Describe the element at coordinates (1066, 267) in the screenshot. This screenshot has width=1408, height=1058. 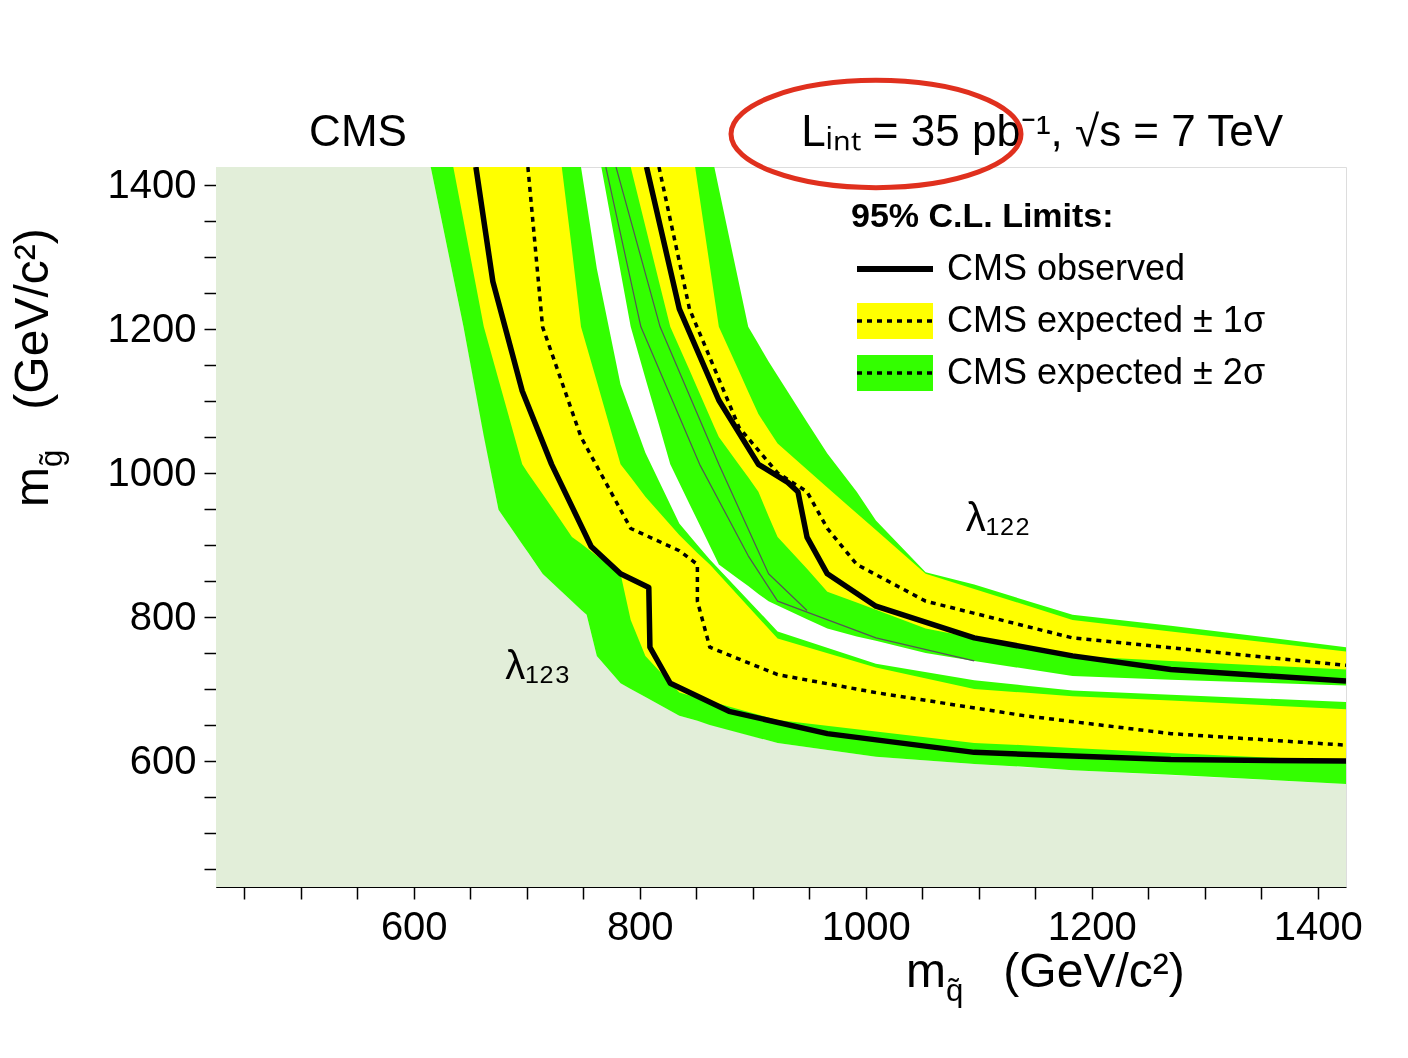
I see `legend-label: CMS observed` at that location.